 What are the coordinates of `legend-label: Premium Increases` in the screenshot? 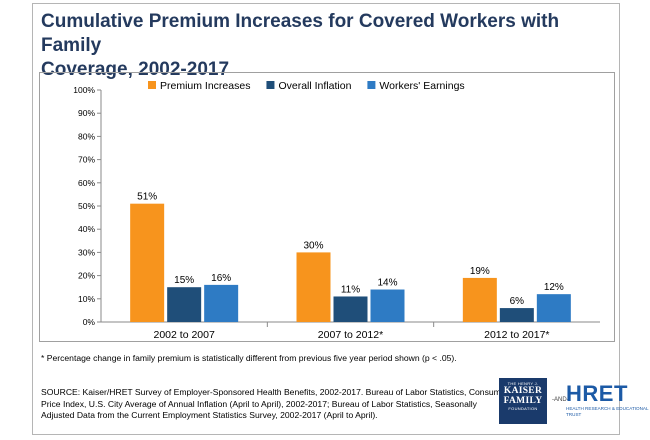 It's located at (205, 86).